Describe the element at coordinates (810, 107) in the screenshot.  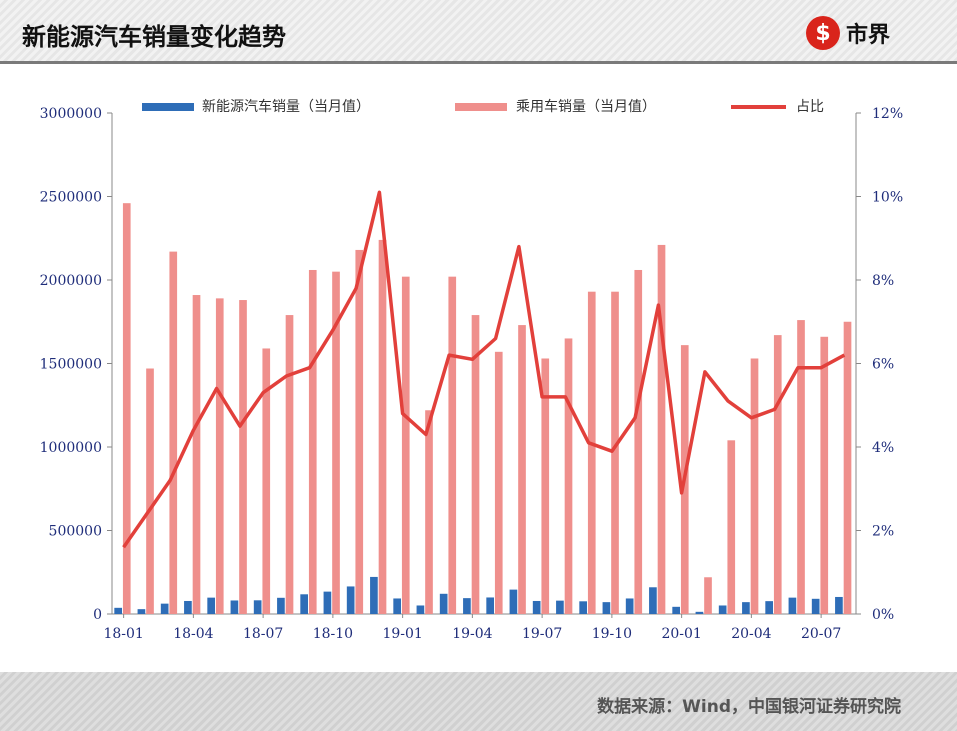
I see `legend-label-share: 占比` at that location.